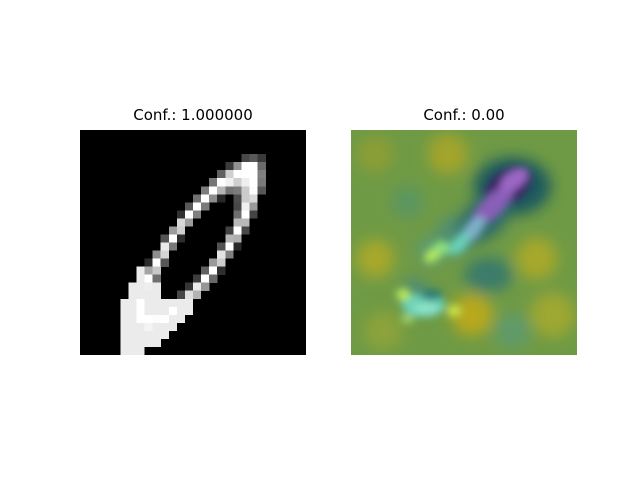 This screenshot has height=480, width=640. I want to click on digit-zero-grid, so click(193, 254).